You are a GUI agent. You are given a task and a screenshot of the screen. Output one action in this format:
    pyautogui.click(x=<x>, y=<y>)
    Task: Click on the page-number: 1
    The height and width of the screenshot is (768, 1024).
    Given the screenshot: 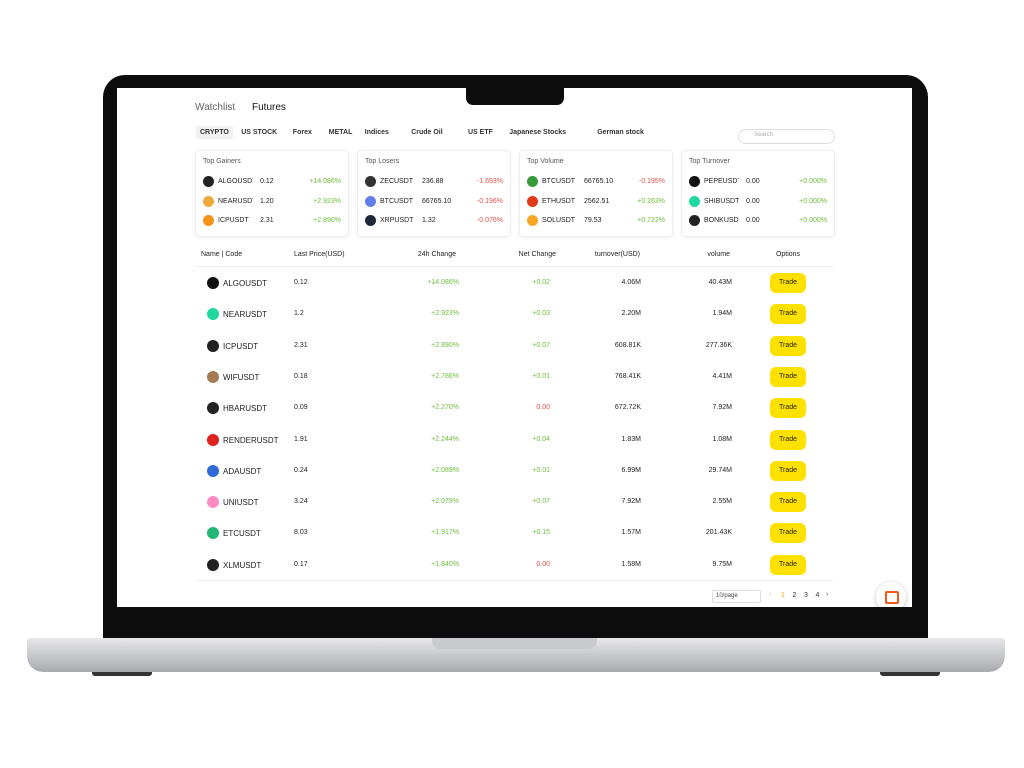 What is the action you would take?
    pyautogui.click(x=783, y=595)
    